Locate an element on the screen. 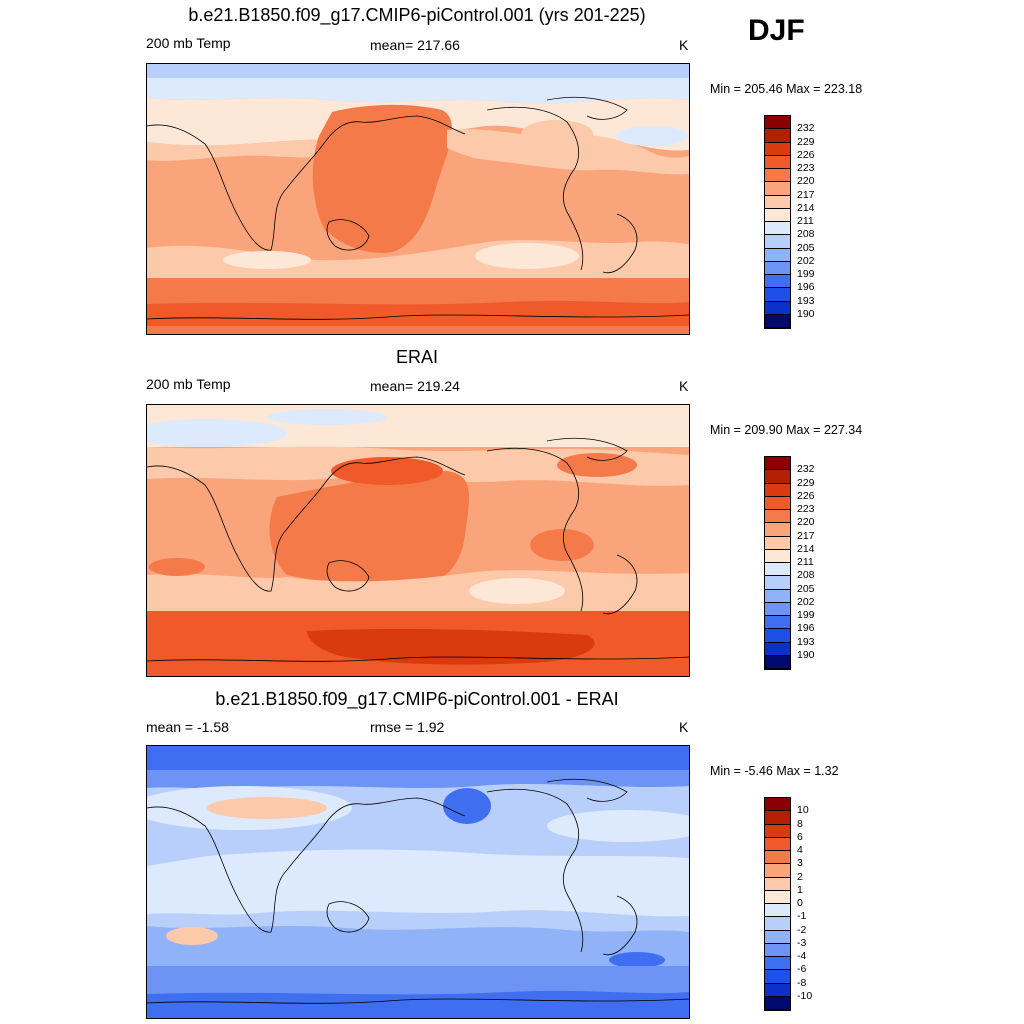 Image resolution: width=1024 pixels, height=1024 pixels. colorbar-tick-label: 4 is located at coordinates (800, 850).